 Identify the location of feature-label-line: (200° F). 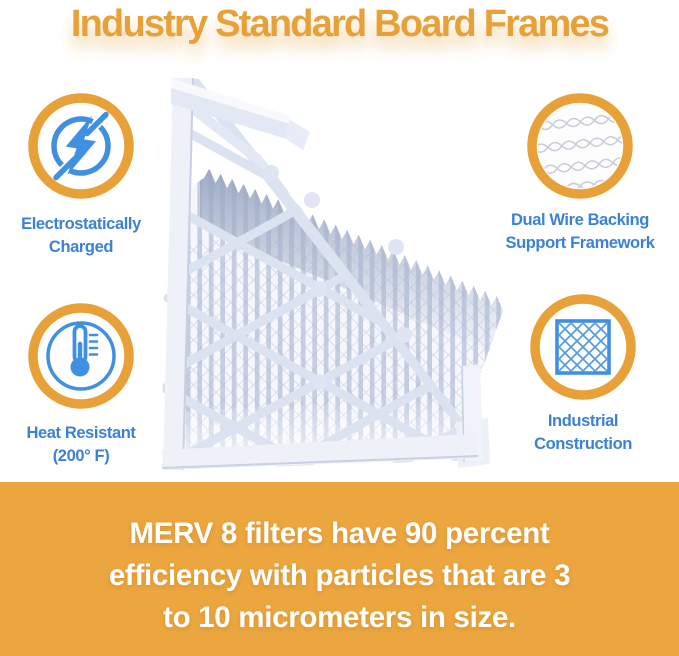
(81, 456).